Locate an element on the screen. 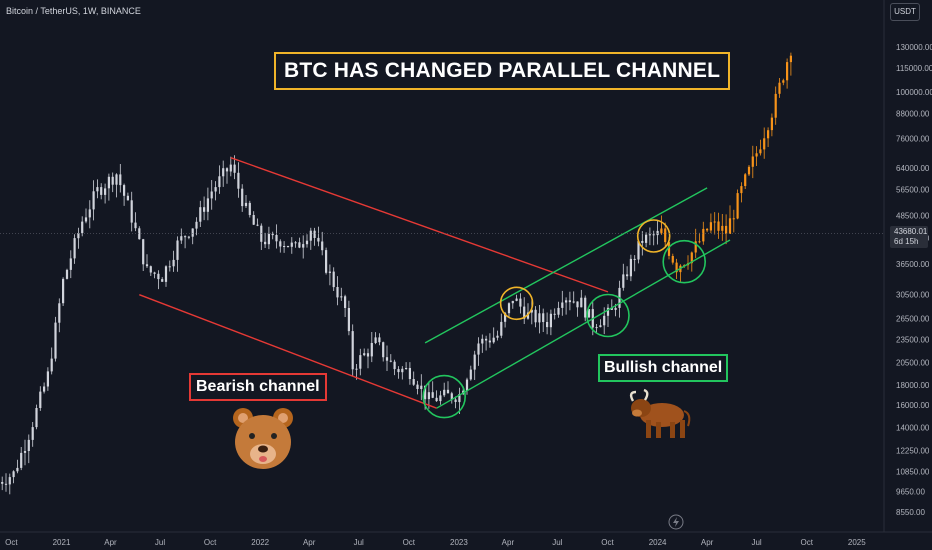 This screenshot has height=550, width=932. y-tick-label: 23500.00 is located at coordinates (913, 339).